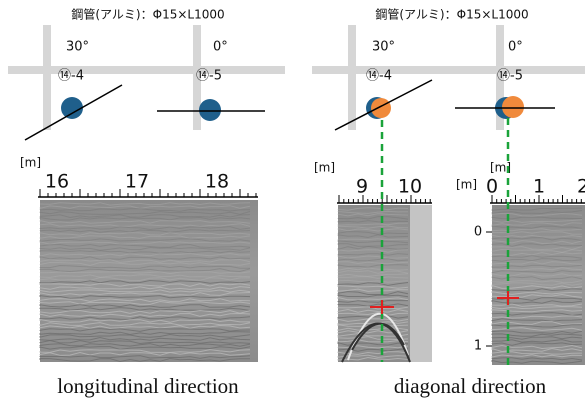 This screenshot has height=403, width=585. Describe the element at coordinates (410, 187) in the screenshot. I see `ruler-label: 10` at that location.